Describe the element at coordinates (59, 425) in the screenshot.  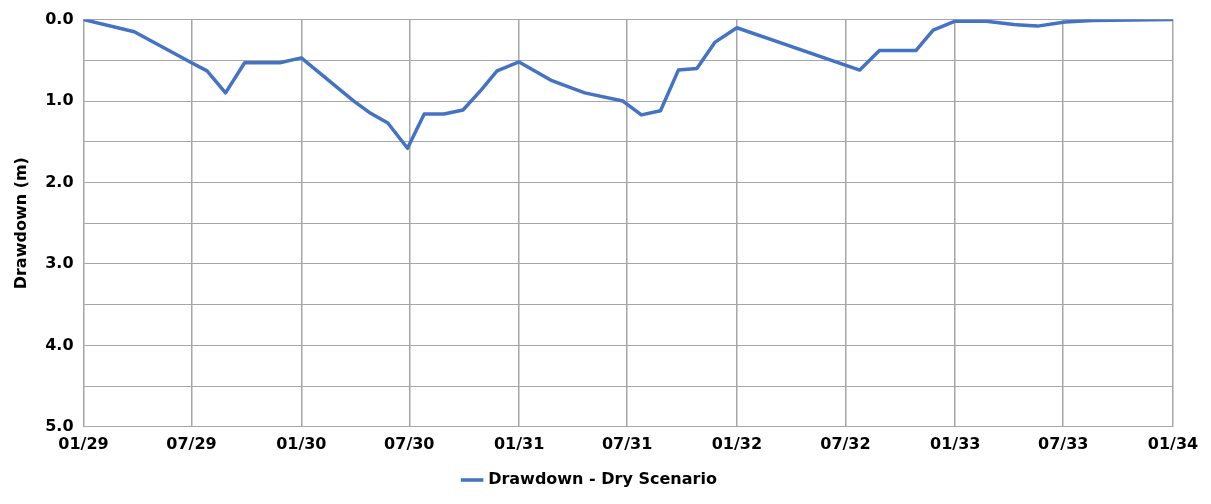
I see `y-tick-label: 5.0` at that location.